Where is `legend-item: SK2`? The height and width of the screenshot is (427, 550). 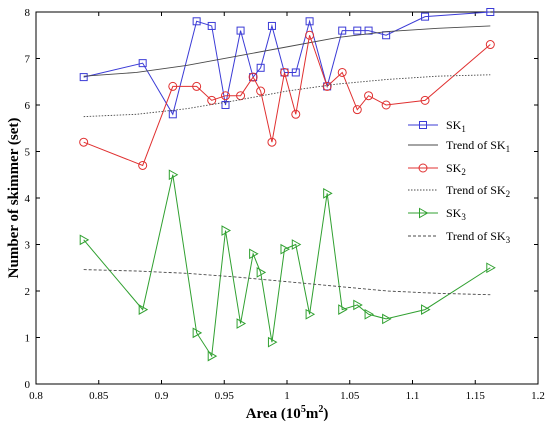 legend-item: SK2 is located at coordinates (437, 169).